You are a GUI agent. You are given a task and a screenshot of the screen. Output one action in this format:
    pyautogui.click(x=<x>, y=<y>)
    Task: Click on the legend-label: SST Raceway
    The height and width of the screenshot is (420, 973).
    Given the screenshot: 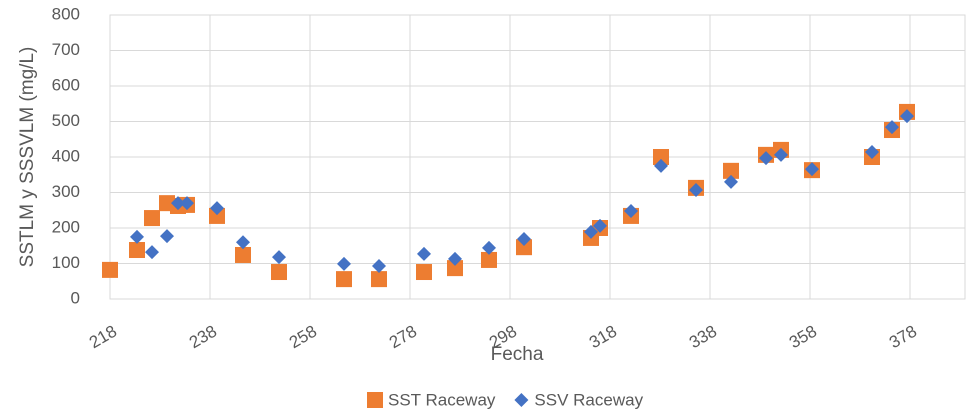 What is the action you would take?
    pyautogui.click(x=442, y=399)
    